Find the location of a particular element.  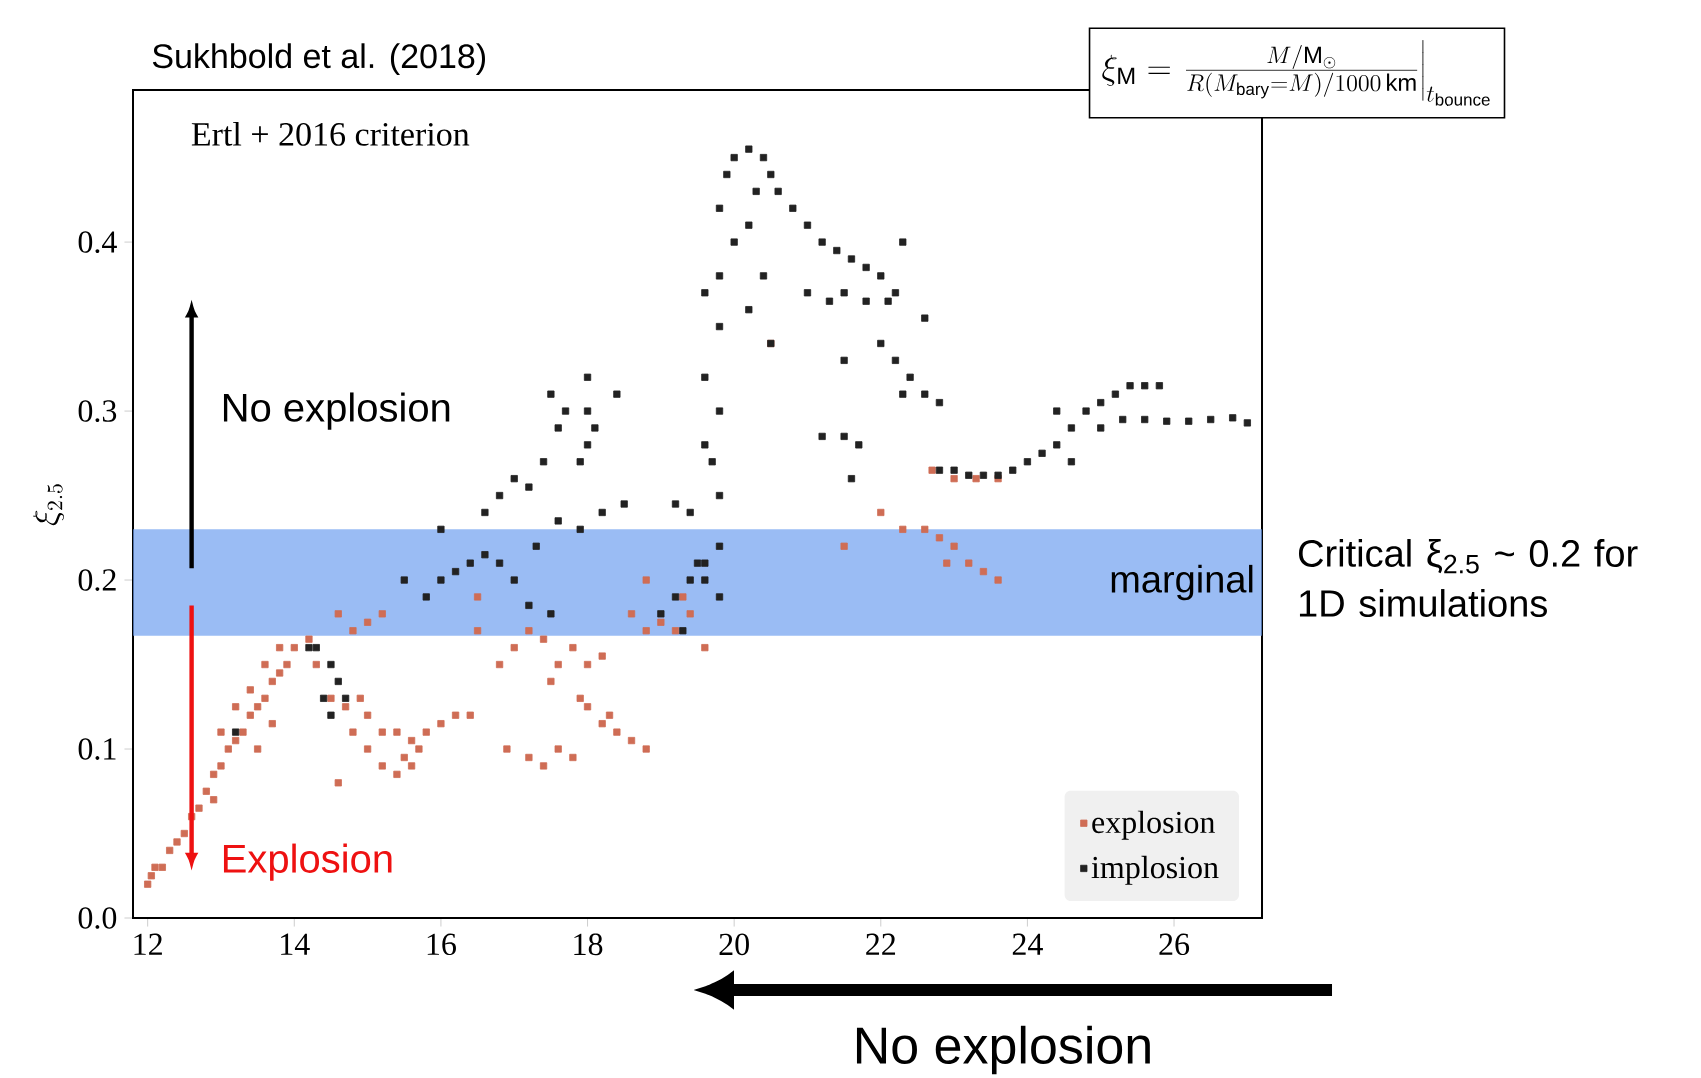

chart-title: Sukhbold et al. (2018) is located at coordinates (318, 59).